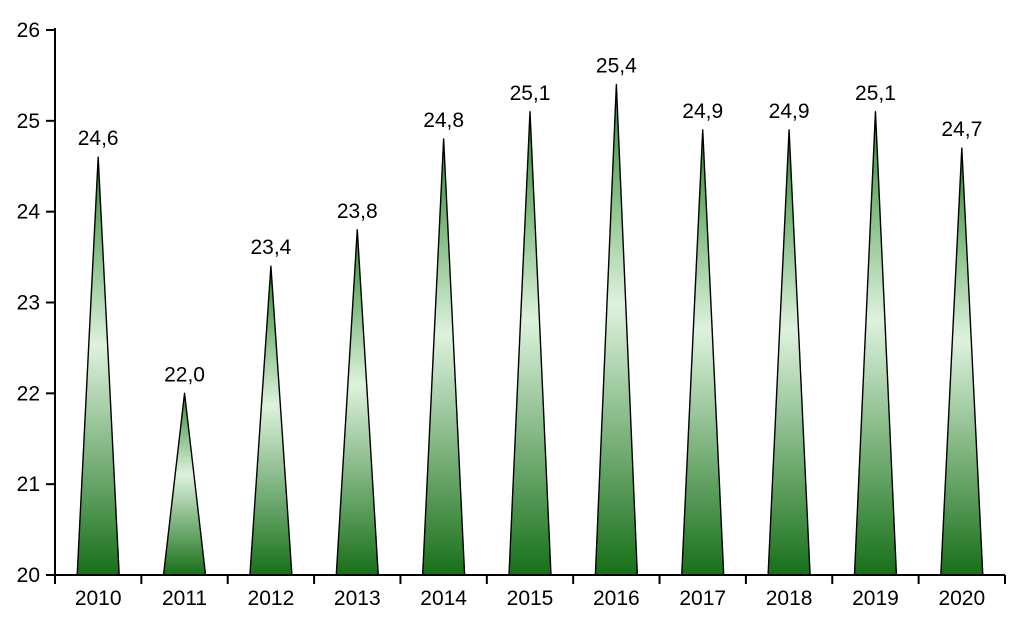 The image size is (1024, 636). Describe the element at coordinates (28, 121) in the screenshot. I see `y-tick-label-25: 25` at that location.